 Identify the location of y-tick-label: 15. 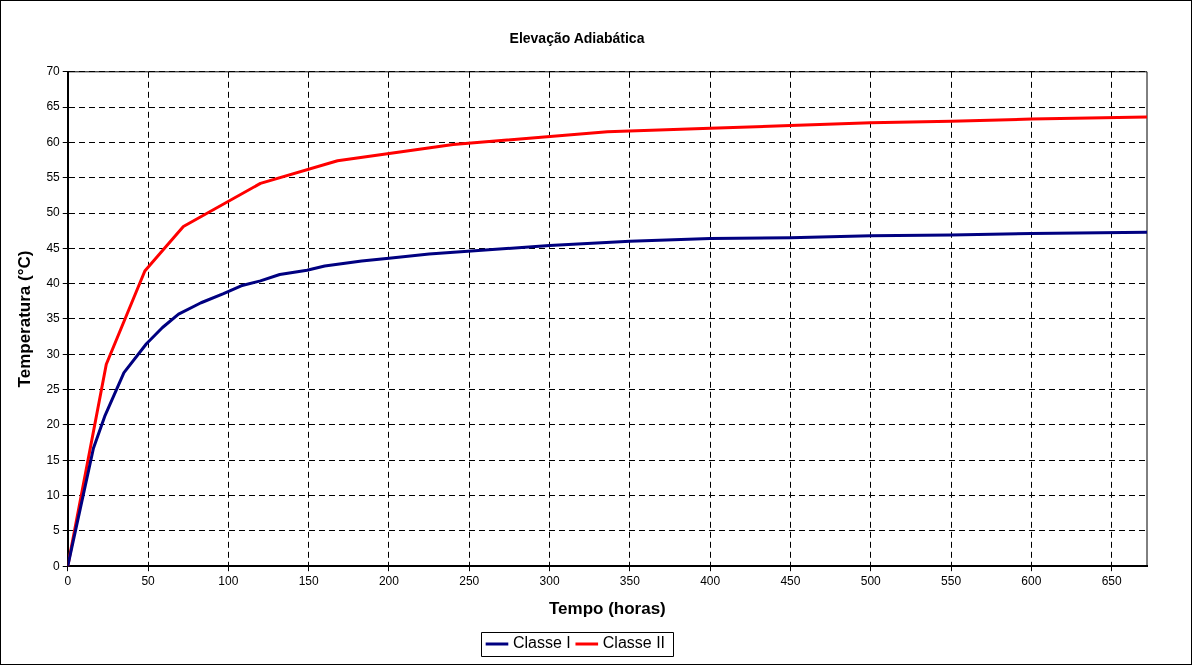
(53, 459).